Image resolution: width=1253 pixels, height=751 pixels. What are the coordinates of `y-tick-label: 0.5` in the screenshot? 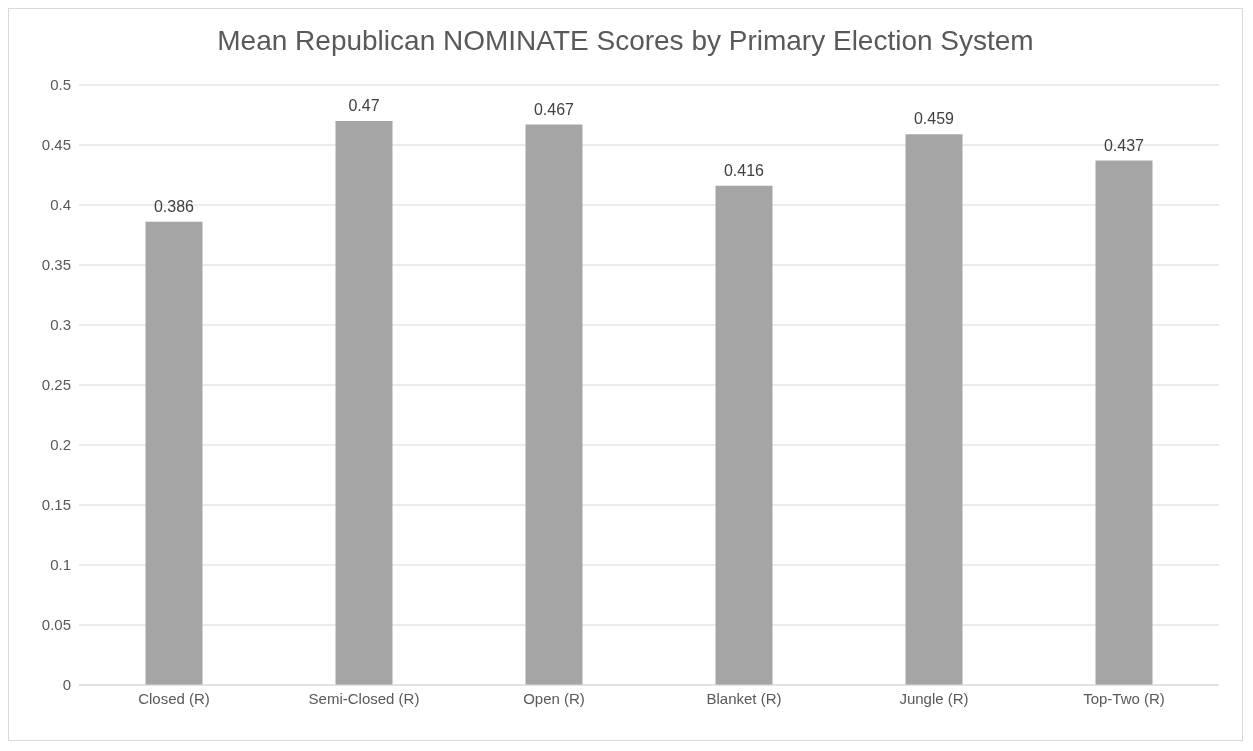 It's located at (60, 85).